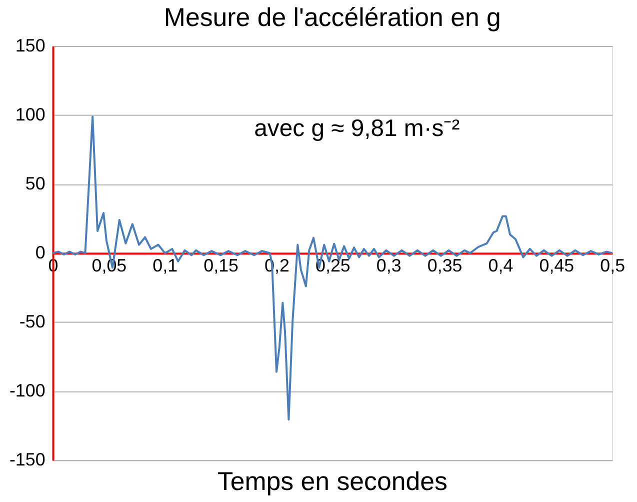 The image size is (637, 502). Describe the element at coordinates (109, 265) in the screenshot. I see `x-tick-label: 0,05` at that location.